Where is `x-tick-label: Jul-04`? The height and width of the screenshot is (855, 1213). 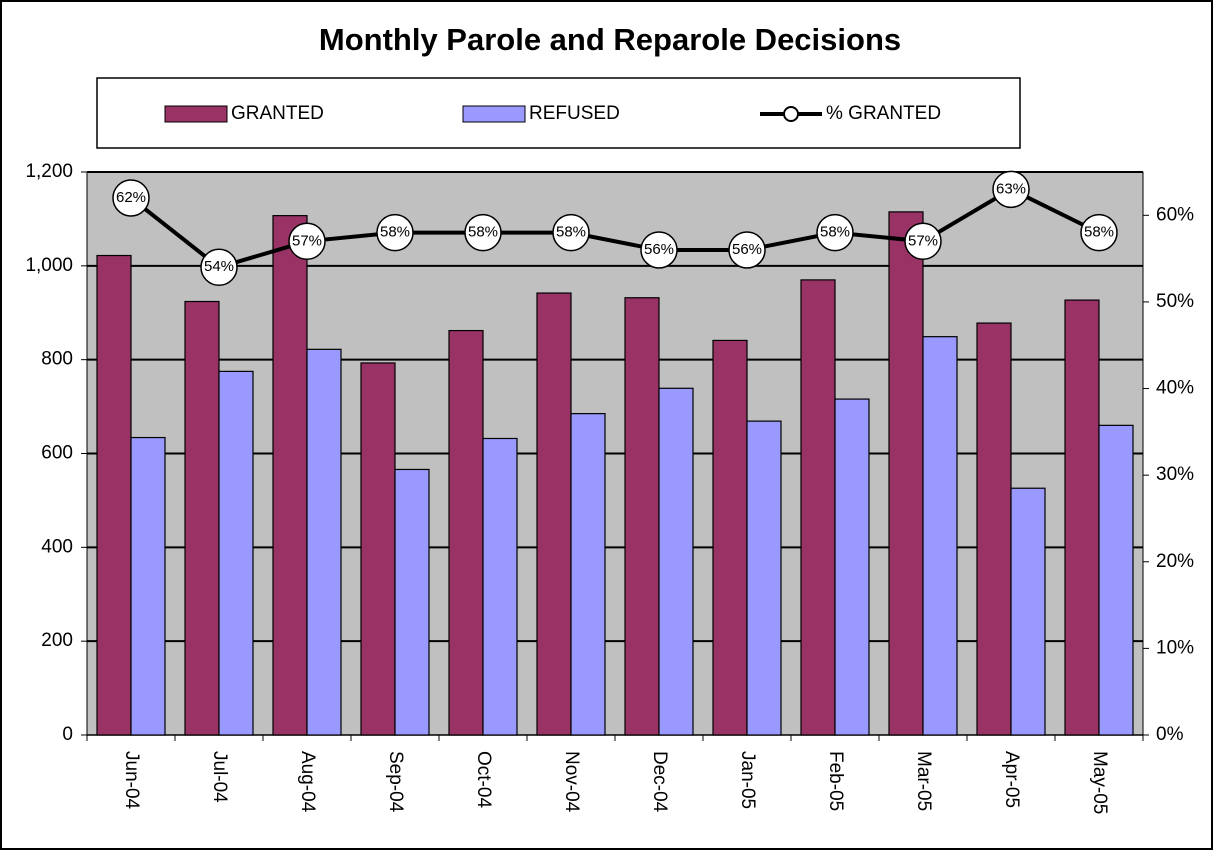
x-tick-label: Jul-04 is located at coordinates (219, 777).